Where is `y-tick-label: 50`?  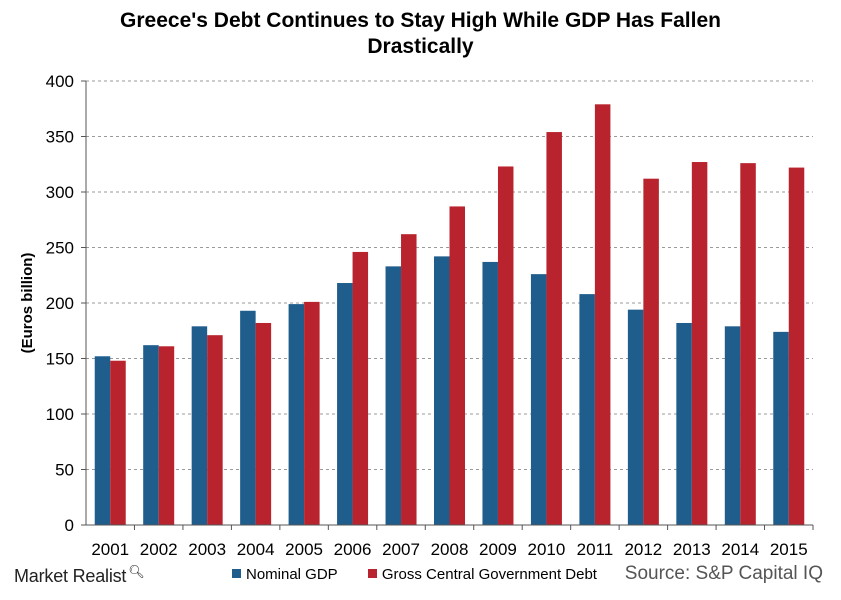
y-tick-label: 50 is located at coordinates (64, 470).